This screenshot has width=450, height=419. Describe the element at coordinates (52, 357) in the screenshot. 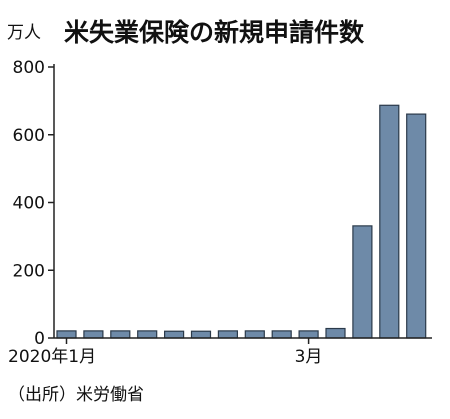

I see `x-tick-label: 2020年1月` at that location.